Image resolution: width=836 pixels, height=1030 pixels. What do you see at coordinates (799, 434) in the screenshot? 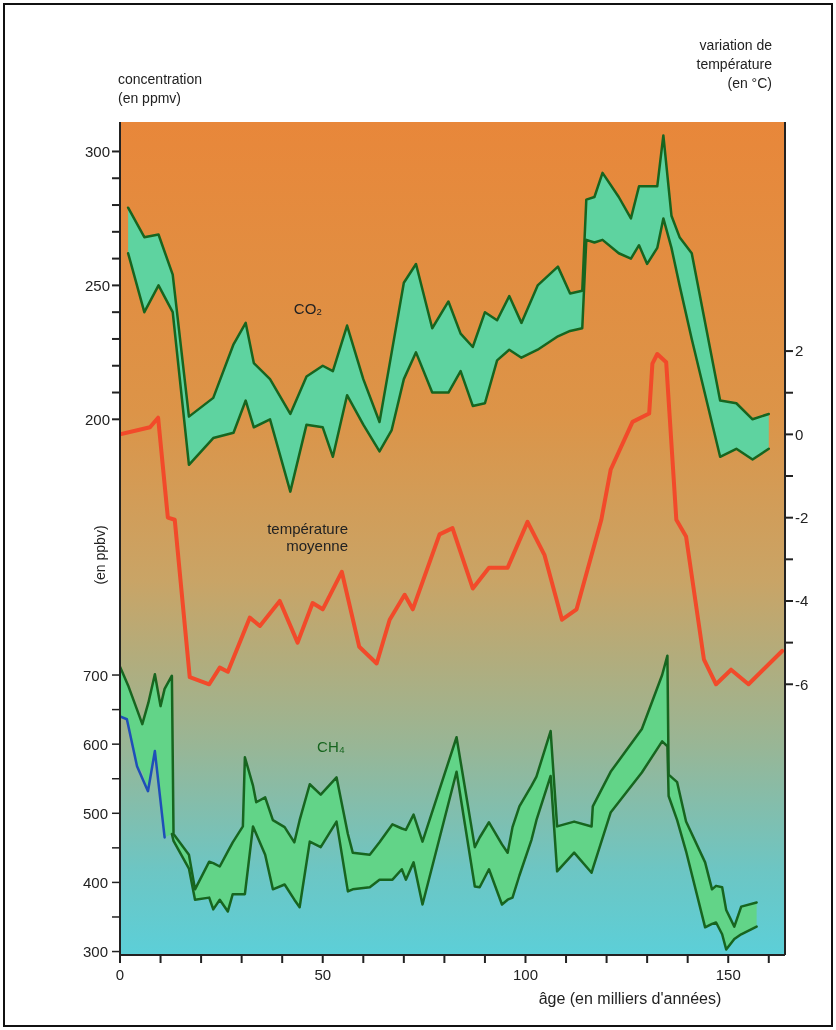
I see `y2-tick-label: 0` at bounding box center [799, 434].